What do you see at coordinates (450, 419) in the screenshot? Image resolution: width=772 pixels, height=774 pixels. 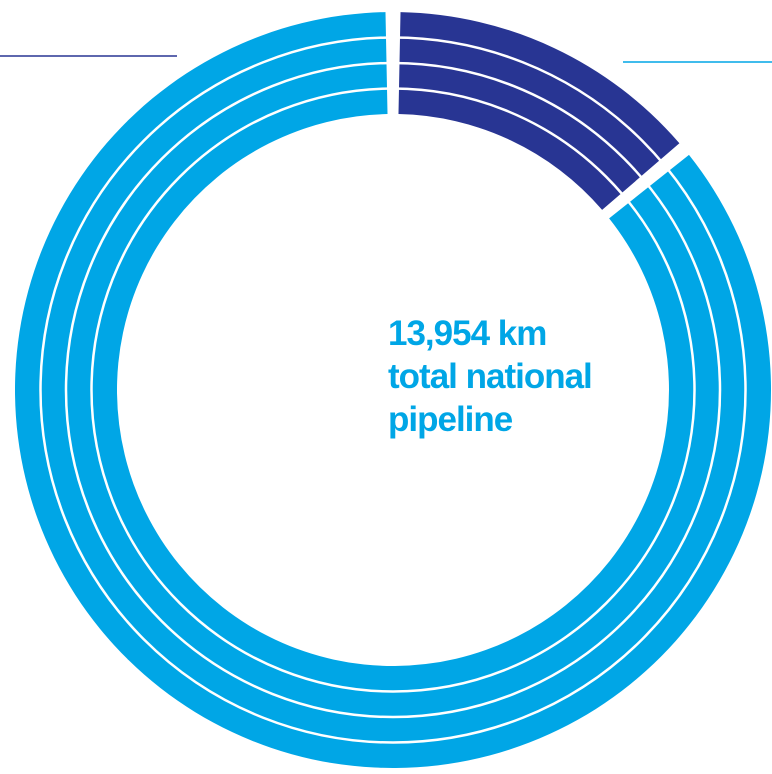 I see `center-label-line-3: pipeline` at bounding box center [450, 419].